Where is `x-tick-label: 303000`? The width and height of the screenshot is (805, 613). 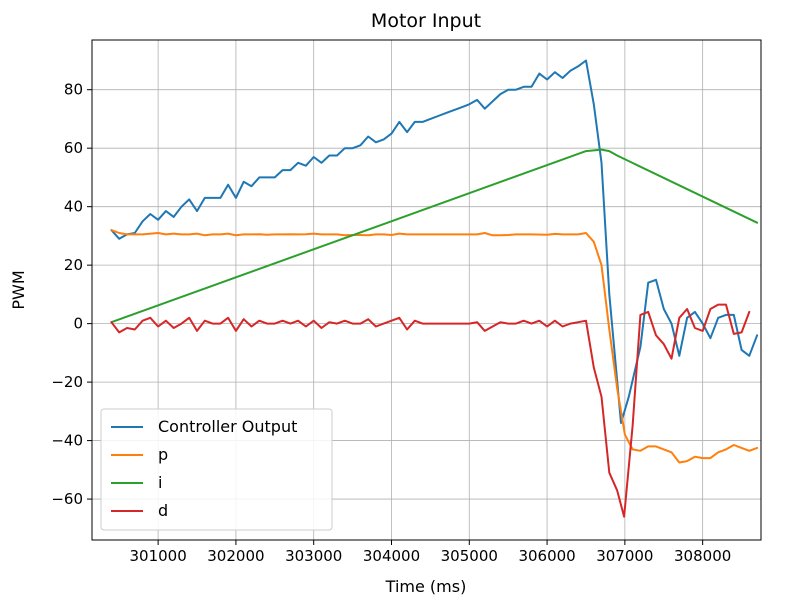
x-tick-label: 303000 is located at coordinates (313, 556).